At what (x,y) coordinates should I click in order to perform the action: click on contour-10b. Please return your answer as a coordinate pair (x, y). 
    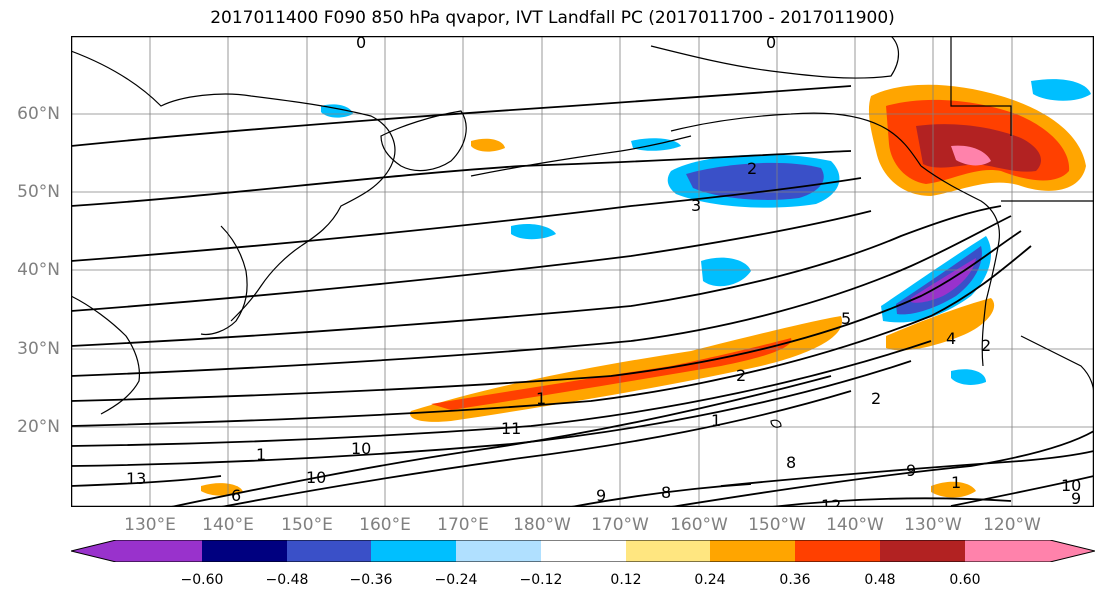
    Looking at the image, I should click on (661, 495).